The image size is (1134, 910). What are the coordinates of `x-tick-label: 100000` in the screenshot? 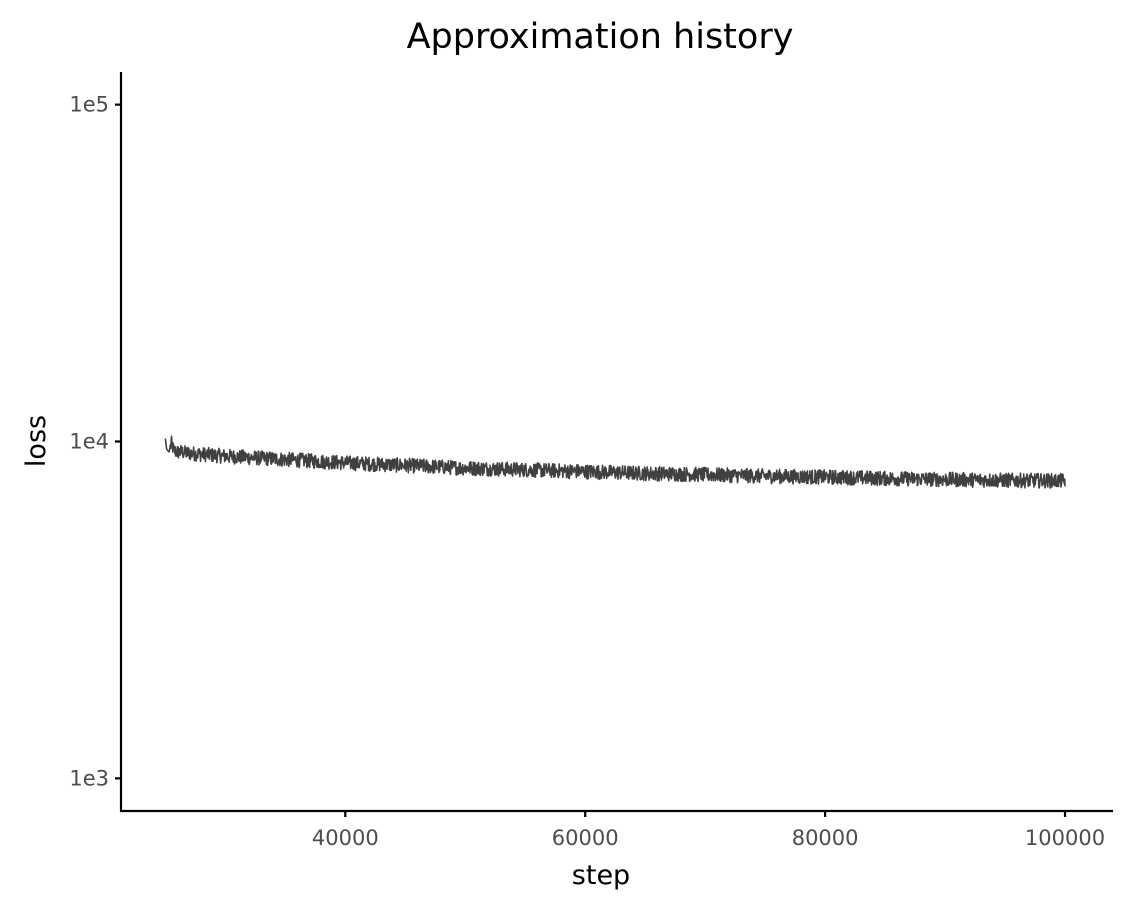 It's located at (1065, 838).